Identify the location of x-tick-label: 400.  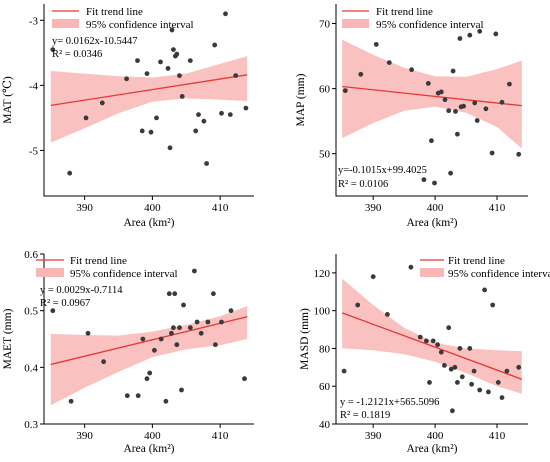
(152, 208).